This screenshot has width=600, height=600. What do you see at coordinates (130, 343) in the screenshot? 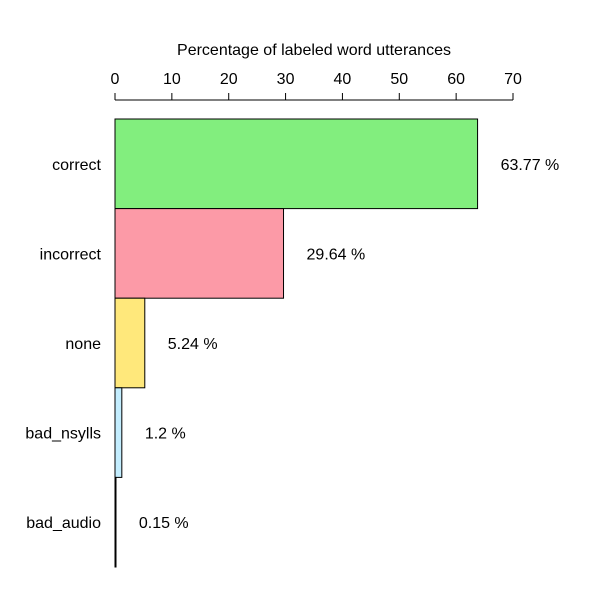
I see `bar-none` at bounding box center [130, 343].